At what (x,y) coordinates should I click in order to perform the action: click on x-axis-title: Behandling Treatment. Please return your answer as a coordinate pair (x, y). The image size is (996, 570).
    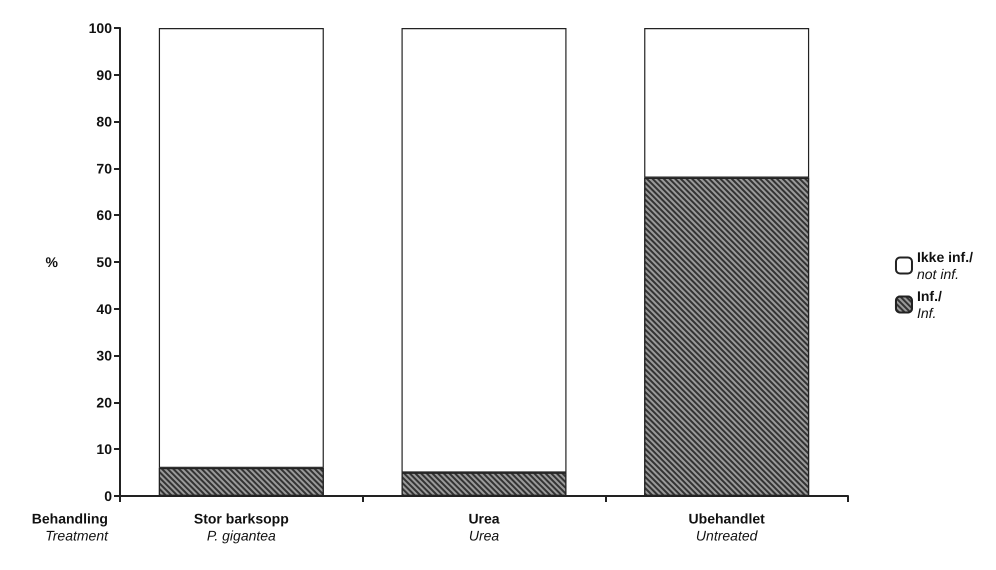
    Looking at the image, I should click on (71, 527).